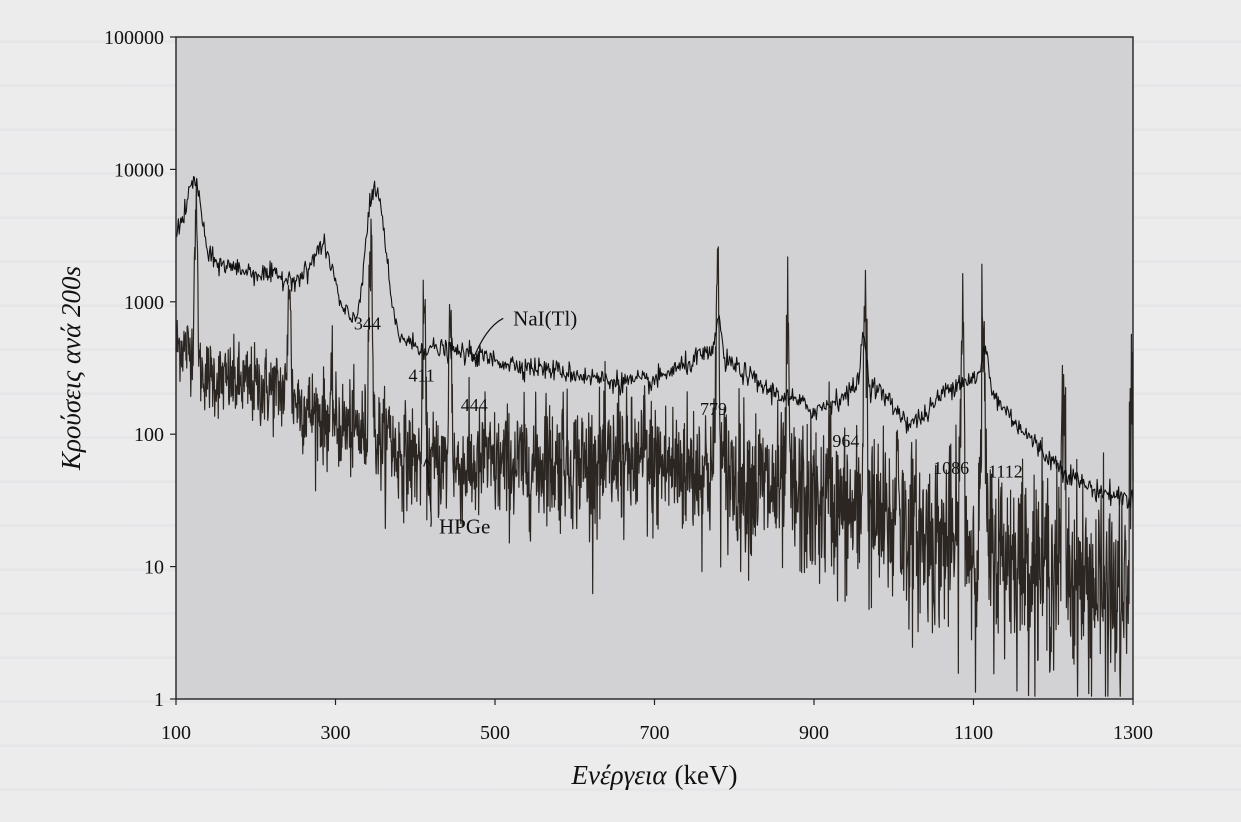  Describe the element at coordinates (474, 405) in the screenshot. I see `peak-label: 444` at that location.